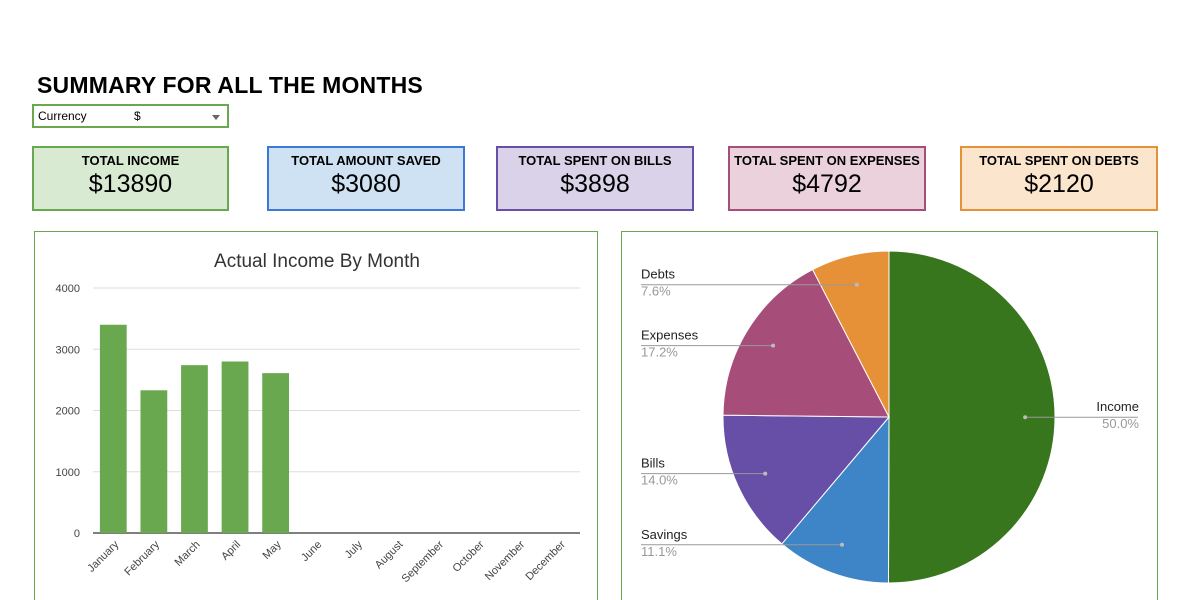 This screenshot has height=600, width=1200. What do you see at coordinates (68, 350) in the screenshot?
I see `y-tick-label: 3000` at bounding box center [68, 350].